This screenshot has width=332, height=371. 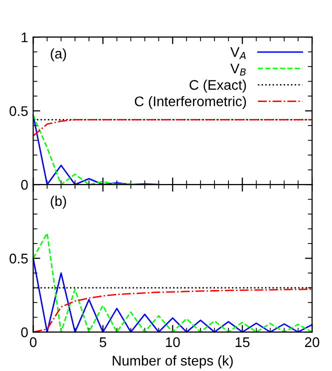 I want to click on x-tick-label: 20, so click(x=312, y=342).